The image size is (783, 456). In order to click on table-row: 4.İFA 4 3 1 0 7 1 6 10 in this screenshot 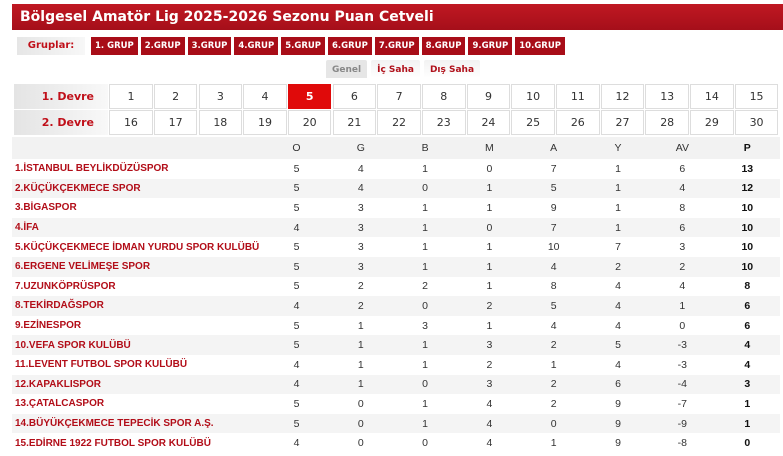, I will do `click(396, 227)`.